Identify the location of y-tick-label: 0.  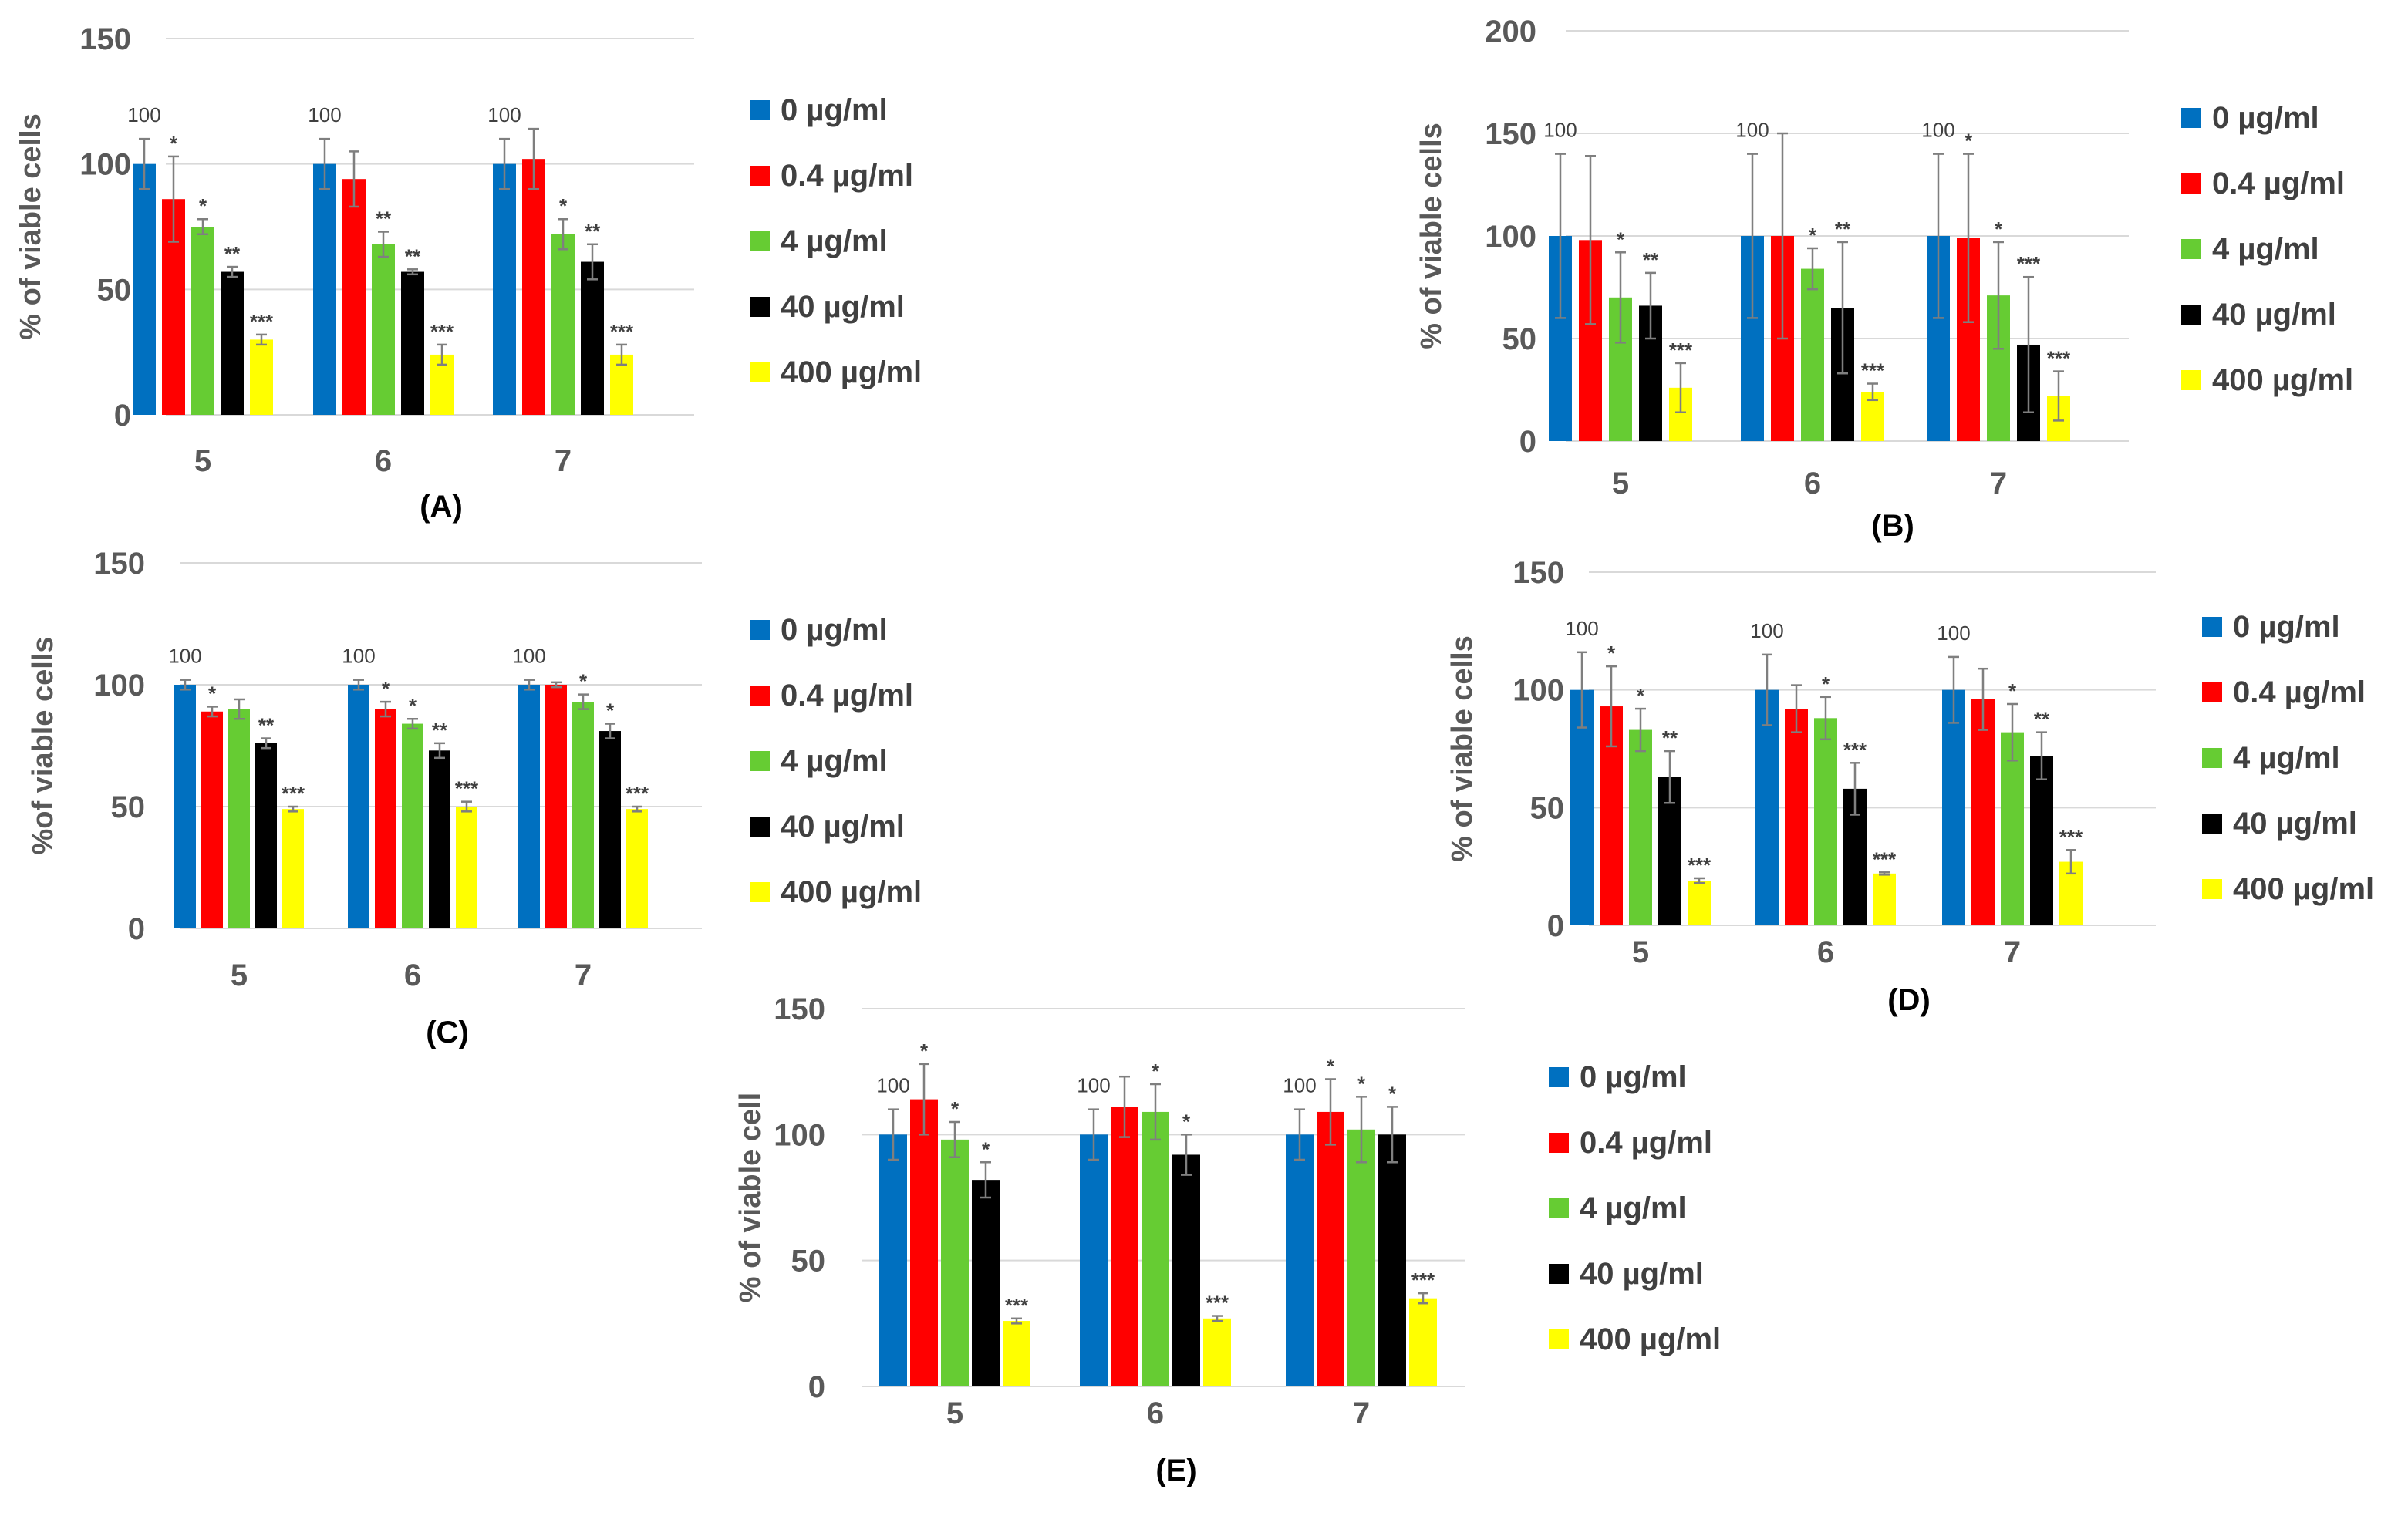
(136, 929).